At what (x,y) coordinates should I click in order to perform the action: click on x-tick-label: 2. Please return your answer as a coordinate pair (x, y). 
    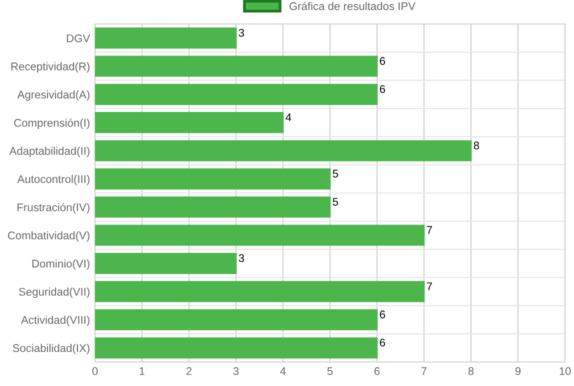
    Looking at the image, I should click on (189, 371).